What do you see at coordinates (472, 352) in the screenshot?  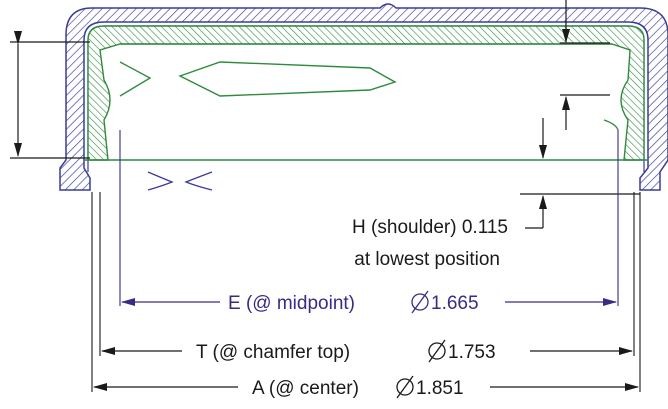 I see `dimension-t-value: 1.753` at bounding box center [472, 352].